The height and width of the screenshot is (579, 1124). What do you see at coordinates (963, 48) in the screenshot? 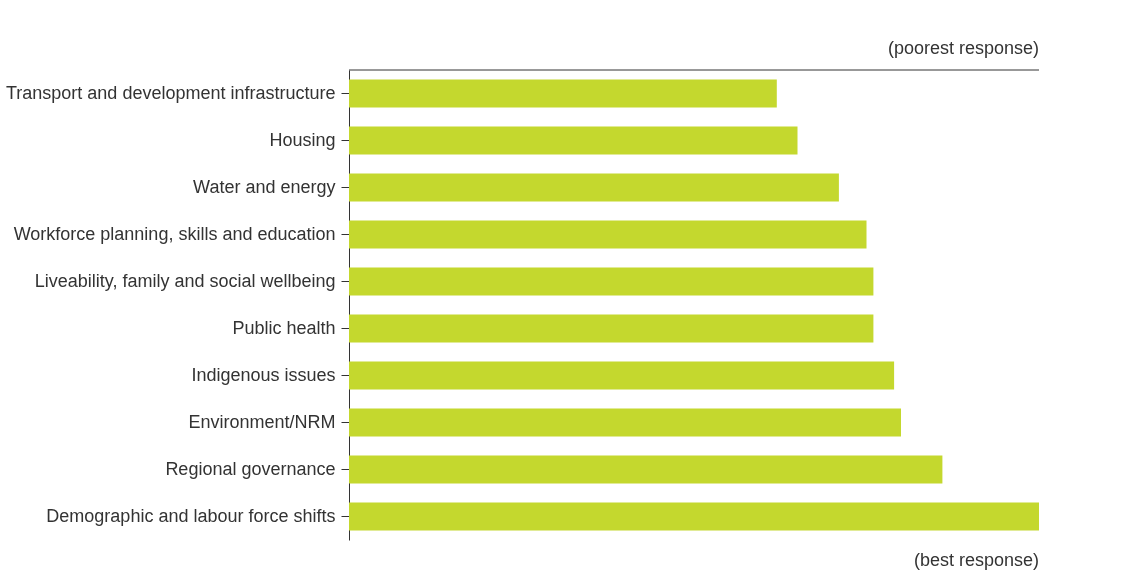
I see `text: (poorest response)` at bounding box center [963, 48].